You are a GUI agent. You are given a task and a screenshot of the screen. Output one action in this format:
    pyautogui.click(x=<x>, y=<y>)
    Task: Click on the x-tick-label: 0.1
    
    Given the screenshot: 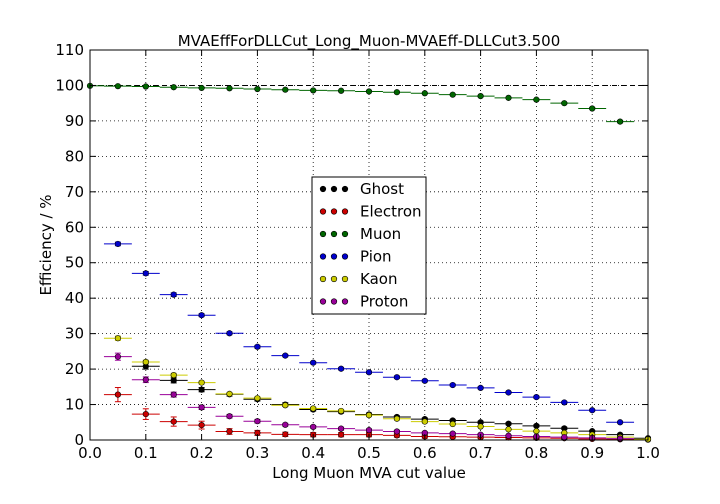 What is the action you would take?
    pyautogui.click(x=146, y=453)
    